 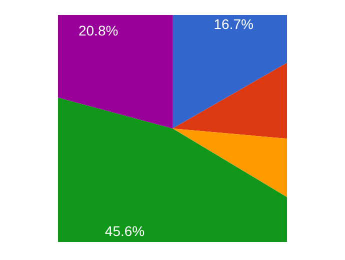 I want to click on data-label: 16.7%, so click(x=234, y=24).